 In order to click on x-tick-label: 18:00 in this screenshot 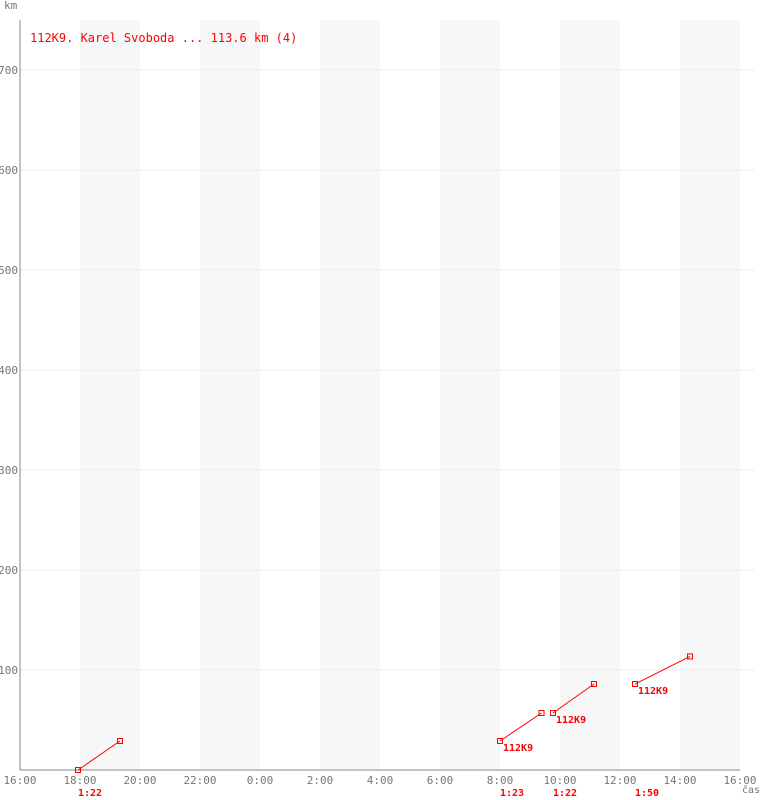, I will do `click(79, 780)`.